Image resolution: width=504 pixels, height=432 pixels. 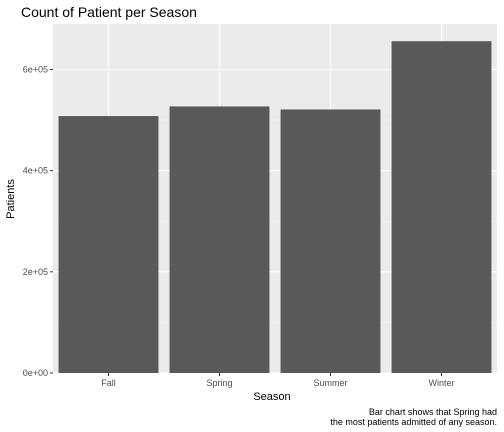 What do you see at coordinates (330, 241) in the screenshot?
I see `bar-summer` at bounding box center [330, 241].